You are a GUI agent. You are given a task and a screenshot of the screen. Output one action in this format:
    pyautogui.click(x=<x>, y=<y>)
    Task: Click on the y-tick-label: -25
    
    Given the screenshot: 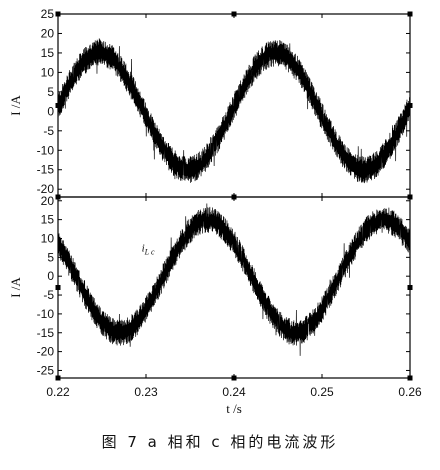 What is the action you would take?
    pyautogui.click(x=46, y=370)
    